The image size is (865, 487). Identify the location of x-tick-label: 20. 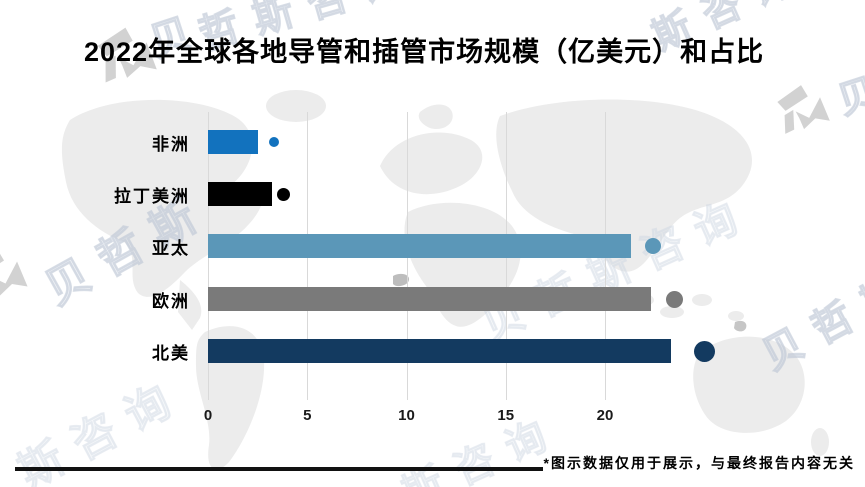
(605, 415).